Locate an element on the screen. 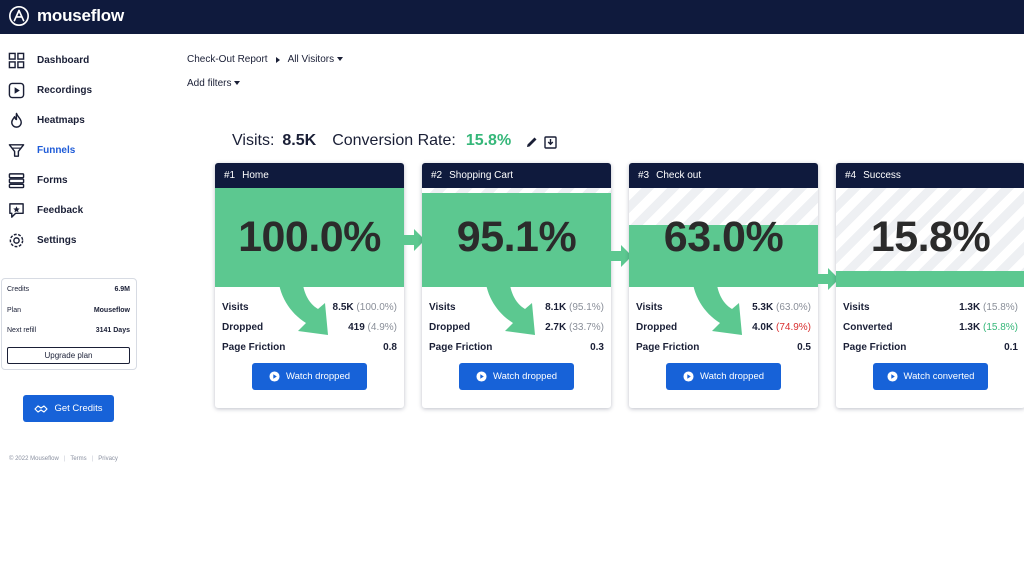  get-credits-label: Get Credits is located at coordinates (78, 408).